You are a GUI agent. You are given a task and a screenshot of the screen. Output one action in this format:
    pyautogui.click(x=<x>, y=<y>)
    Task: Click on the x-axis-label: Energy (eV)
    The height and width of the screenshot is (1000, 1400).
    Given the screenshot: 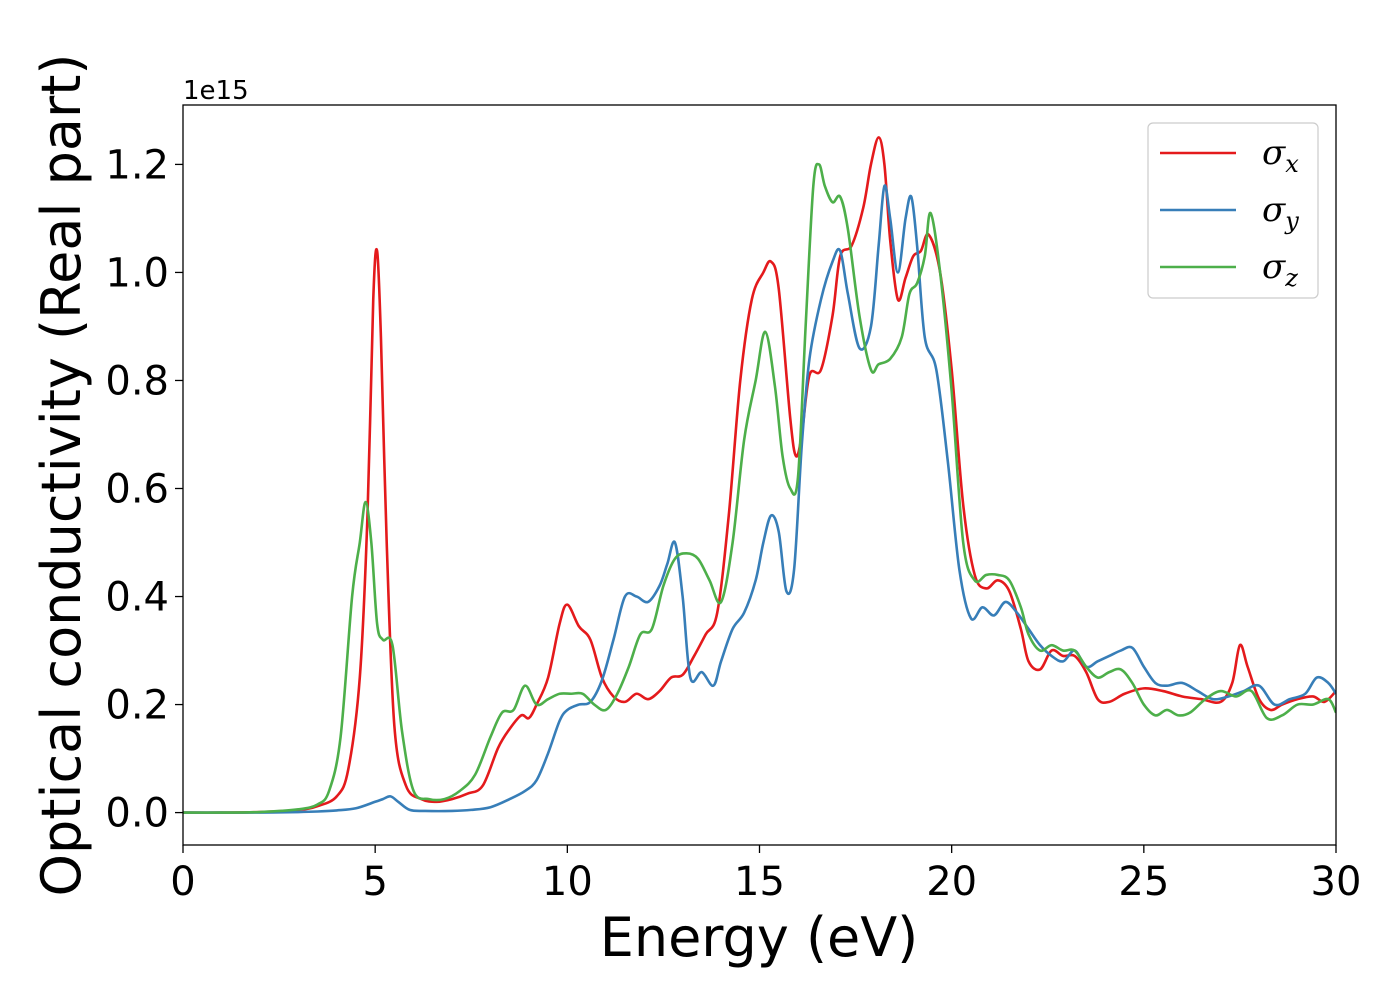 What is the action you would take?
    pyautogui.click(x=759, y=937)
    